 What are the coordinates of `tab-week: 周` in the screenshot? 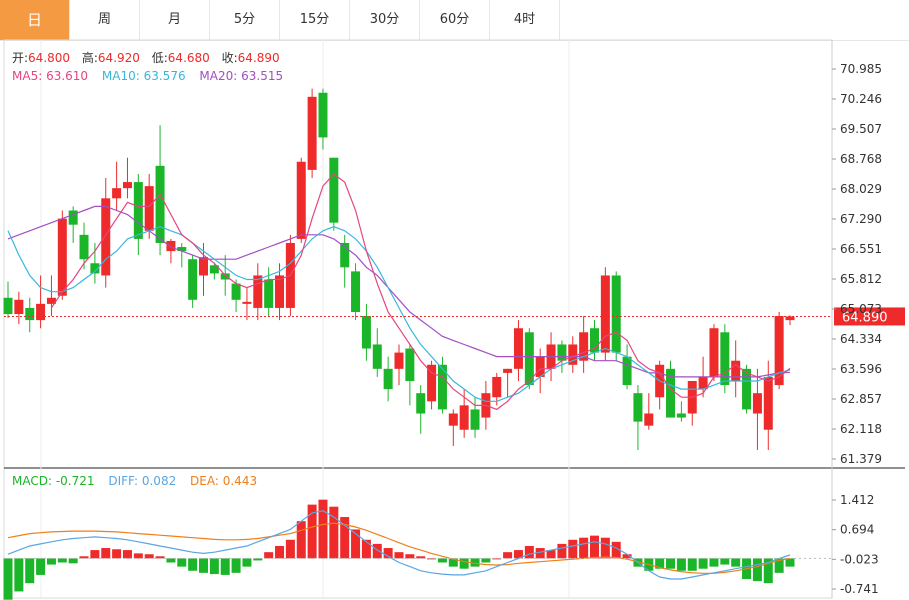 It's located at (105, 20).